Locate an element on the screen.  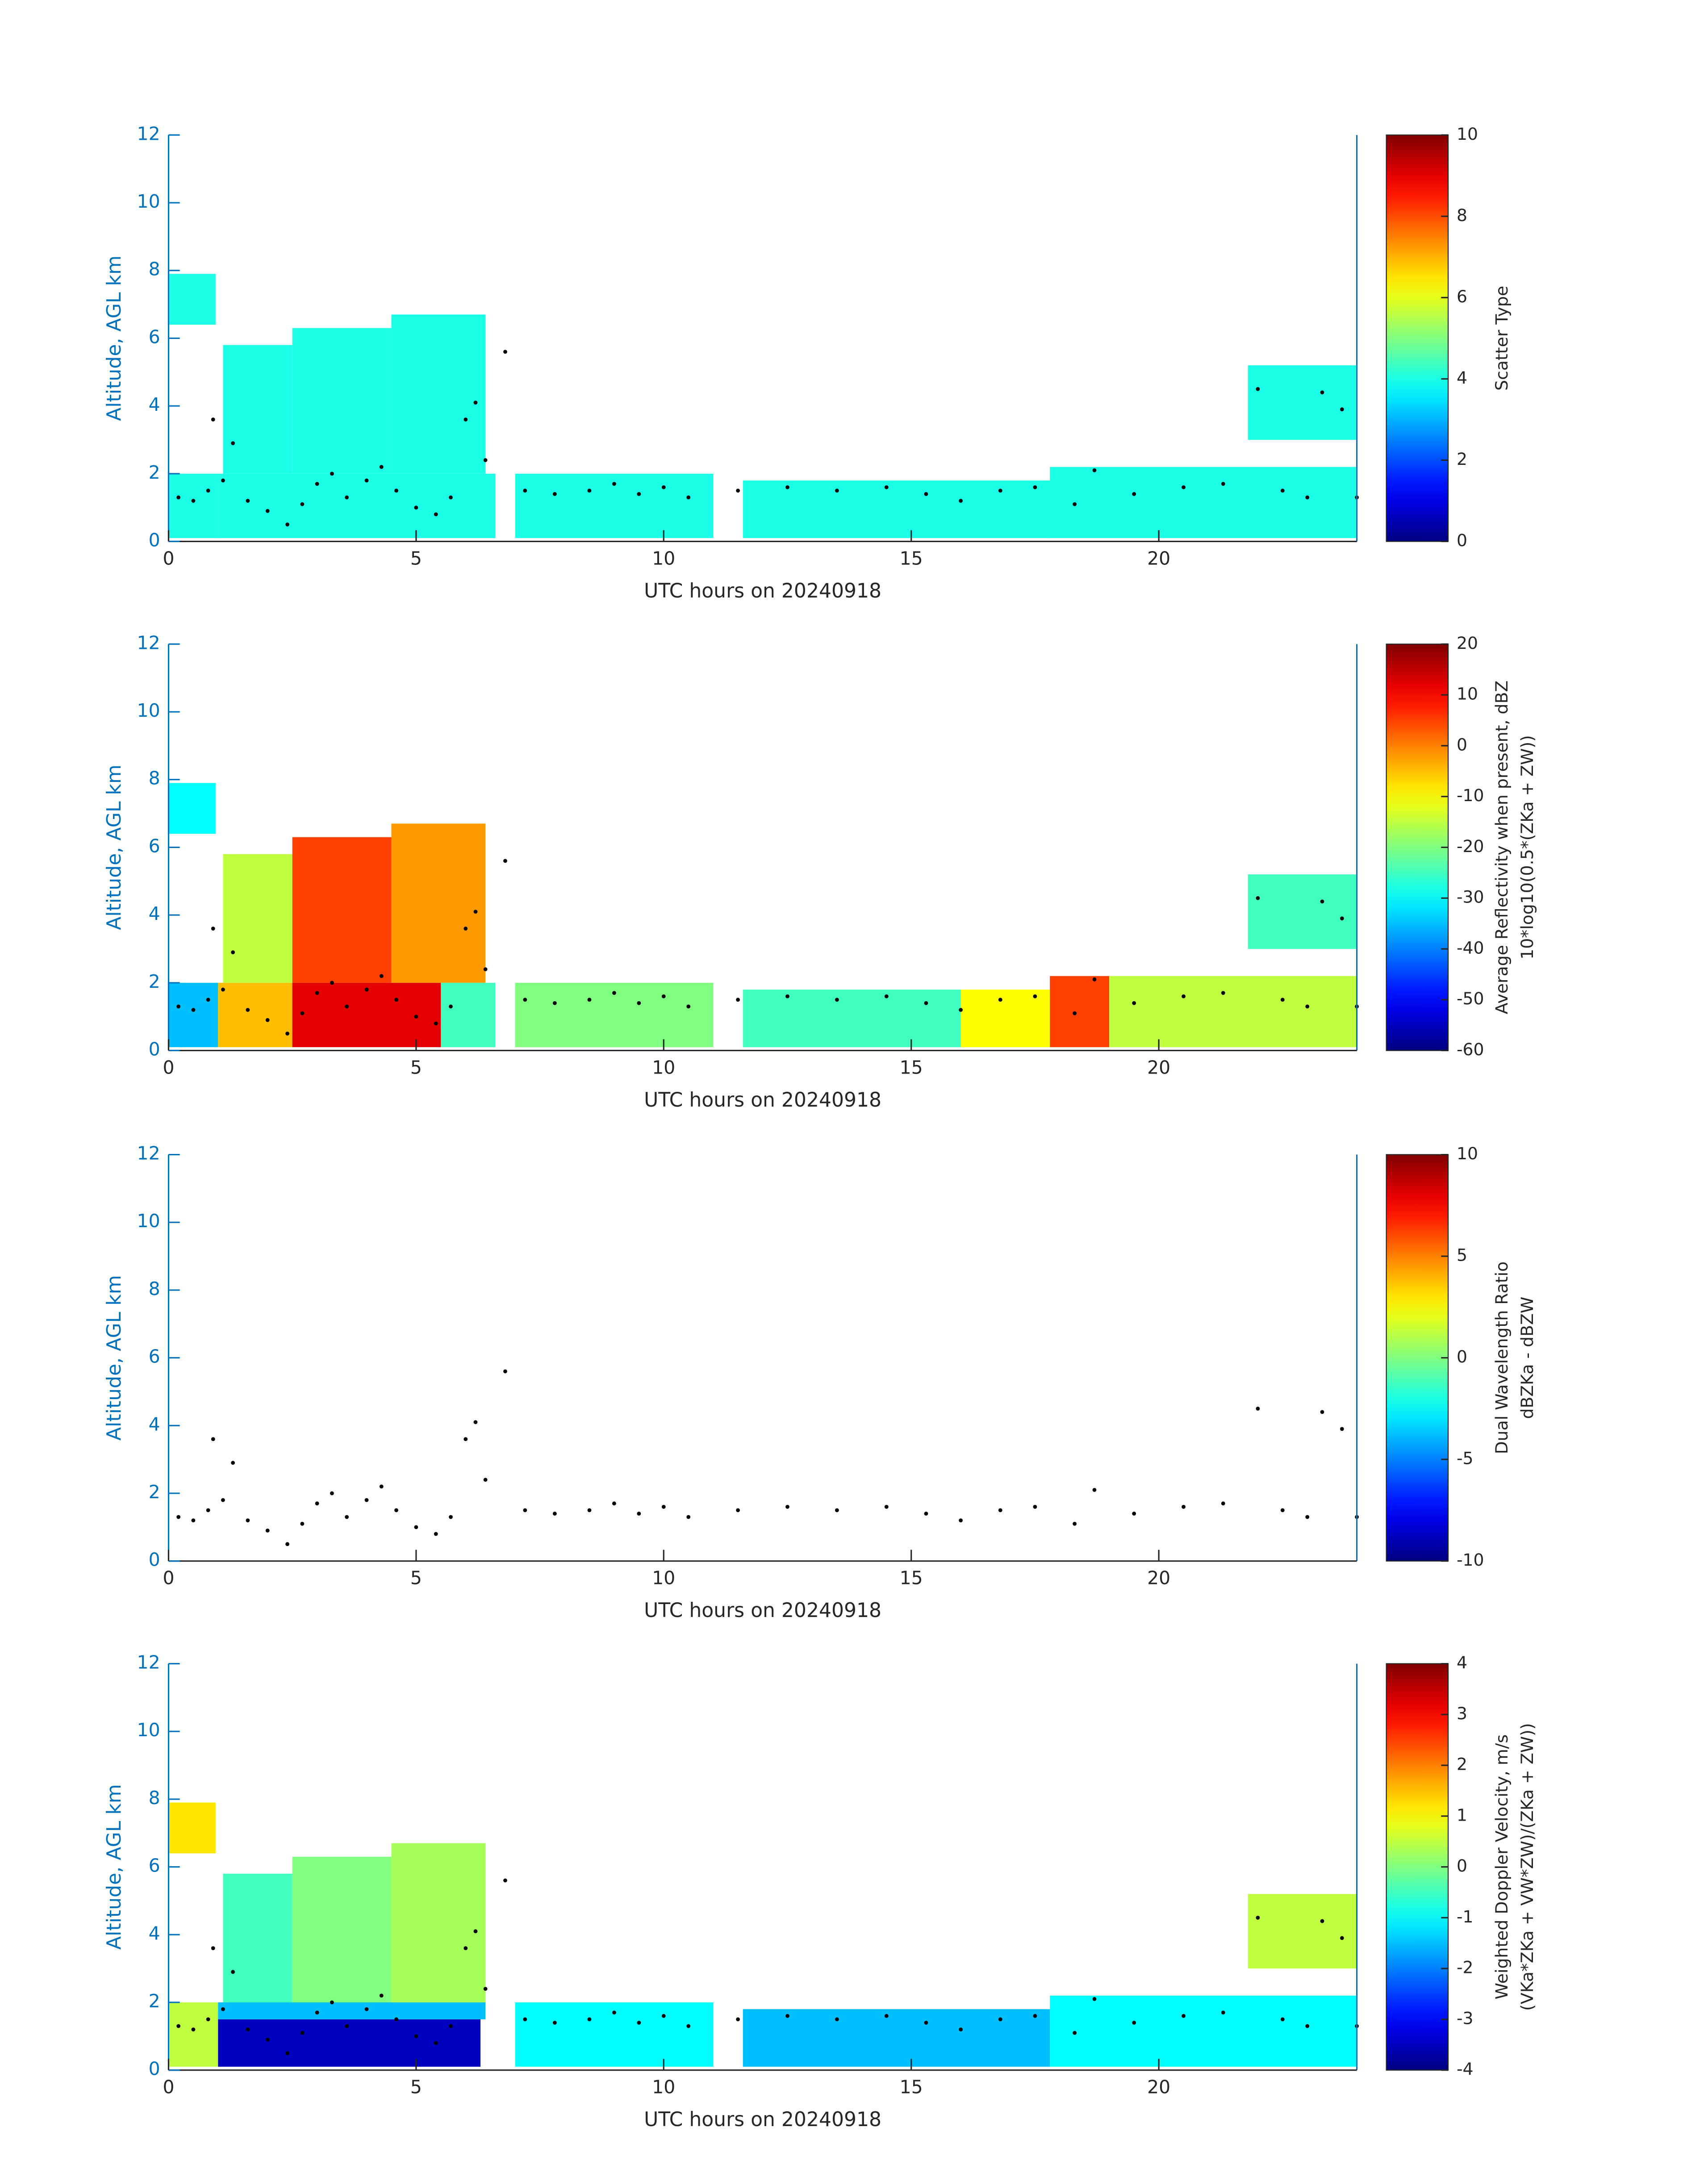
colorbar-tick-label: -5 is located at coordinates (1465, 1458).